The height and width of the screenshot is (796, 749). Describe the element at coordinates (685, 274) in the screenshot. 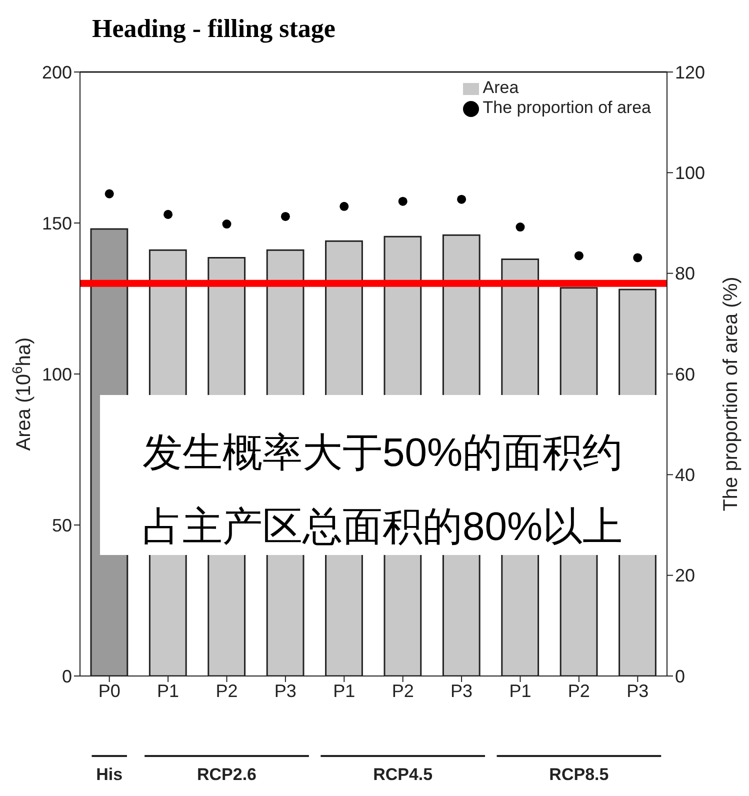

I see `y2-tick-label: 80` at that location.